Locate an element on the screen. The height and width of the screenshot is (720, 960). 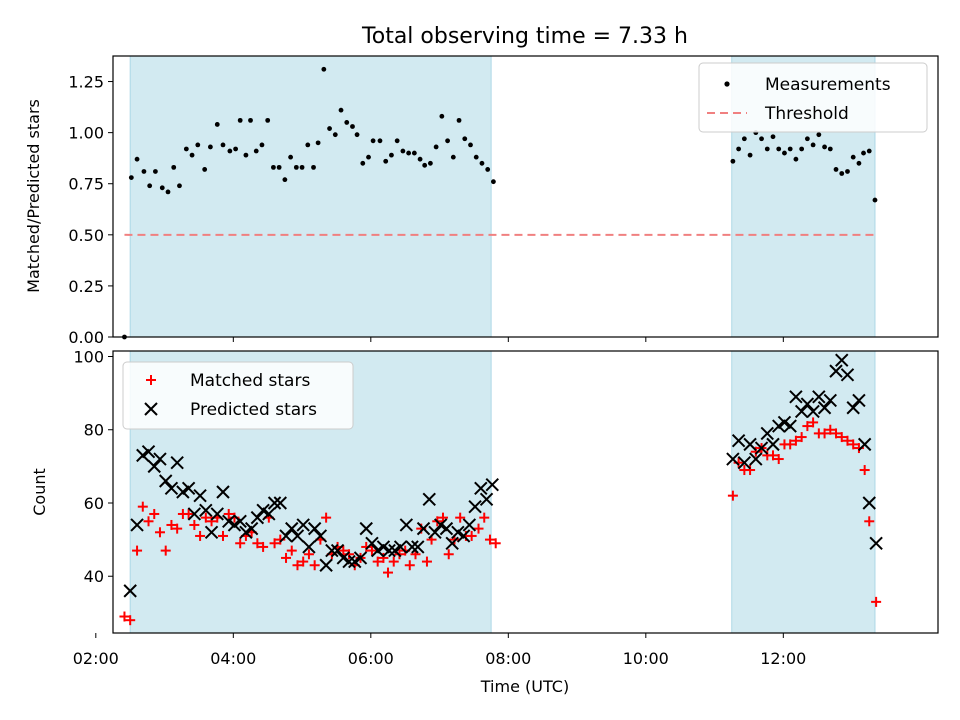
y-tick-label: 80 is located at coordinates (94, 430).